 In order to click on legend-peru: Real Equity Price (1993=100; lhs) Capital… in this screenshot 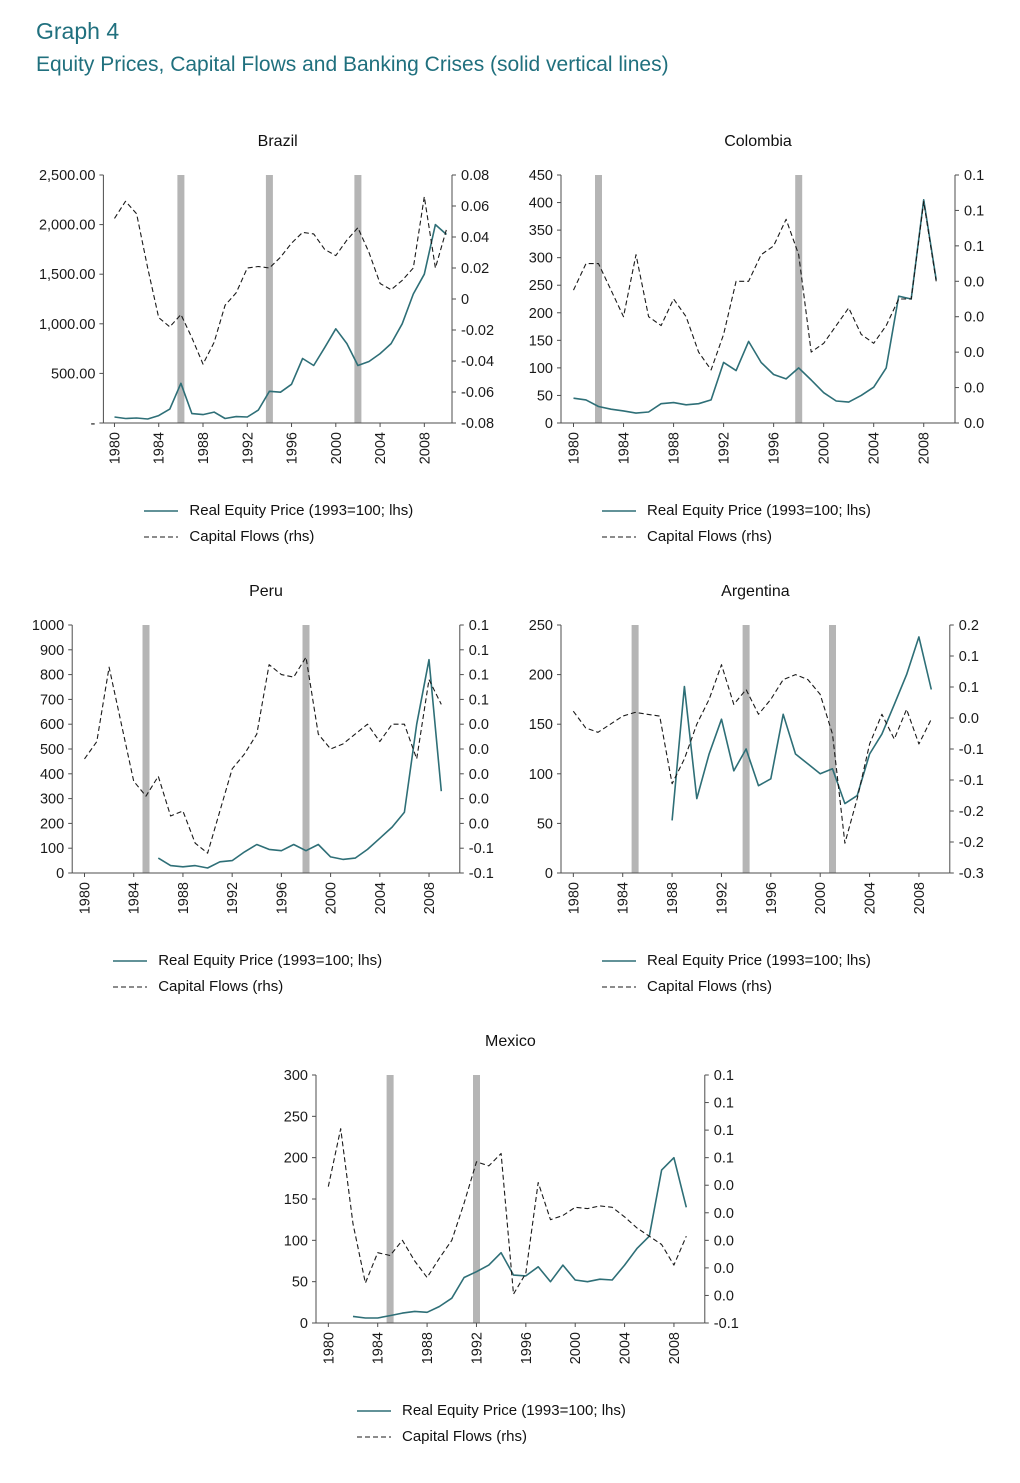, I will do `click(308, 973)`.